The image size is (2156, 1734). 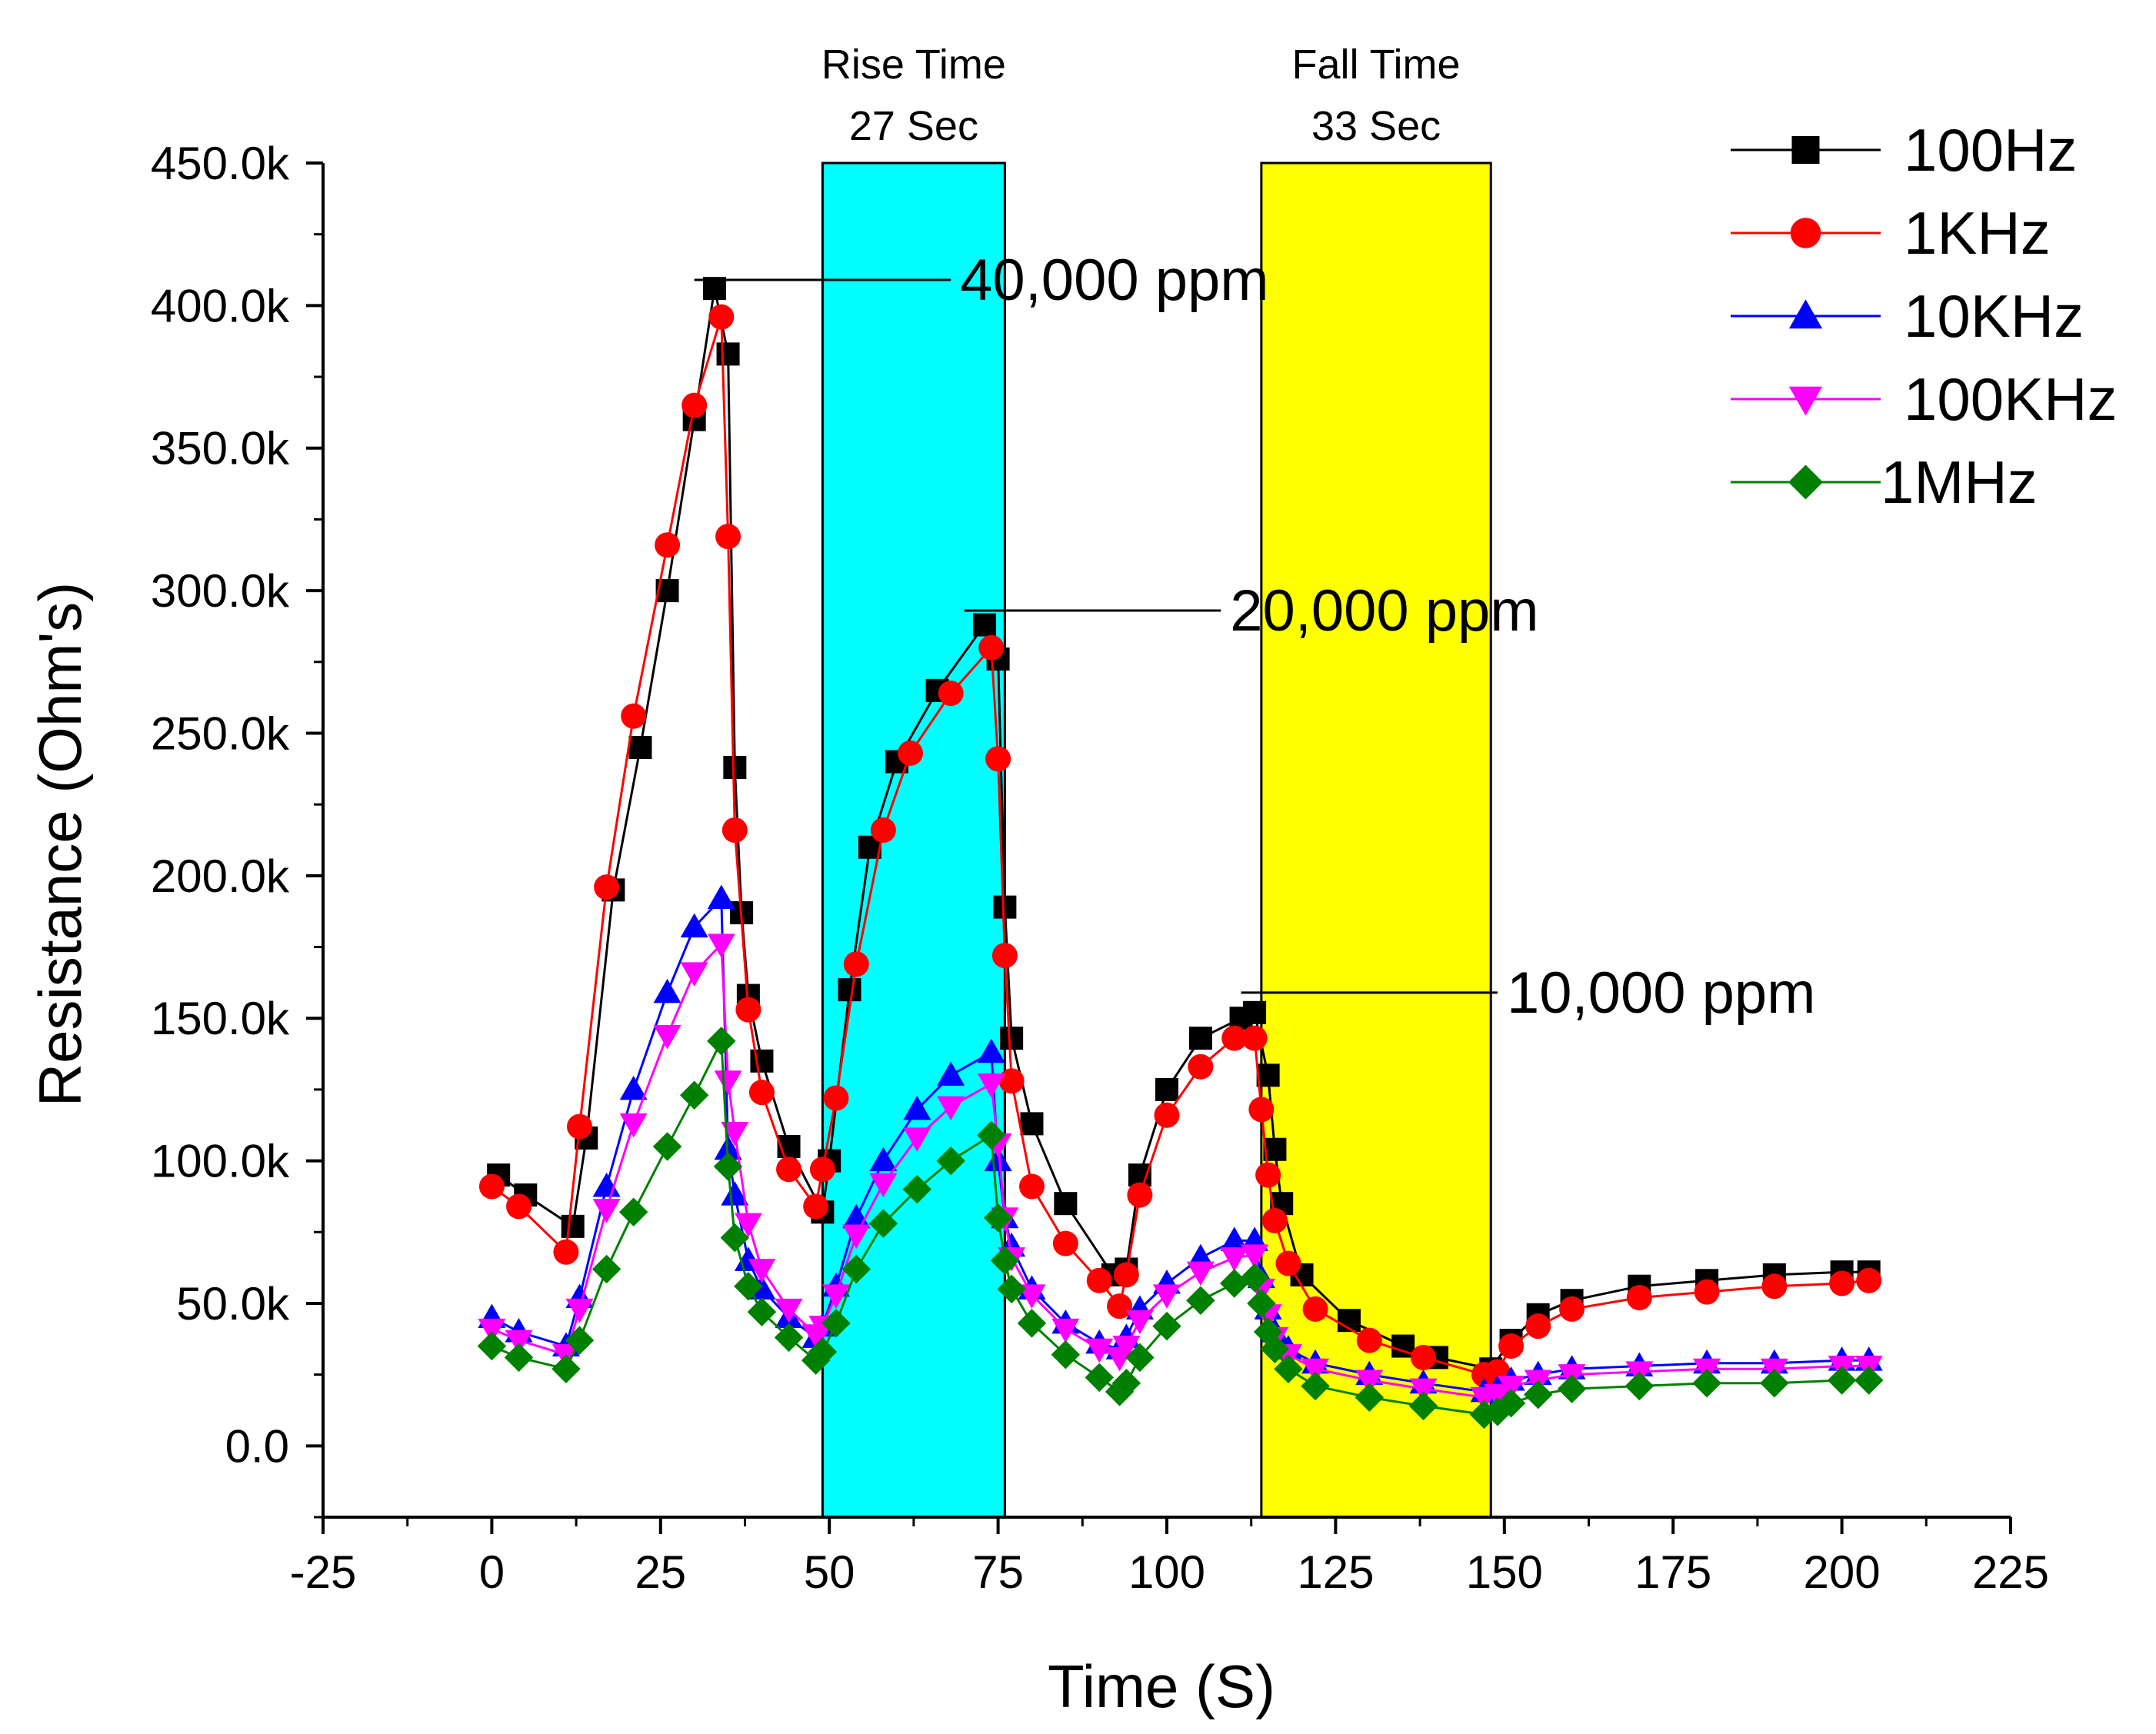 What do you see at coordinates (220, 1018) in the screenshot?
I see `y-tick-label: 150.0k` at bounding box center [220, 1018].